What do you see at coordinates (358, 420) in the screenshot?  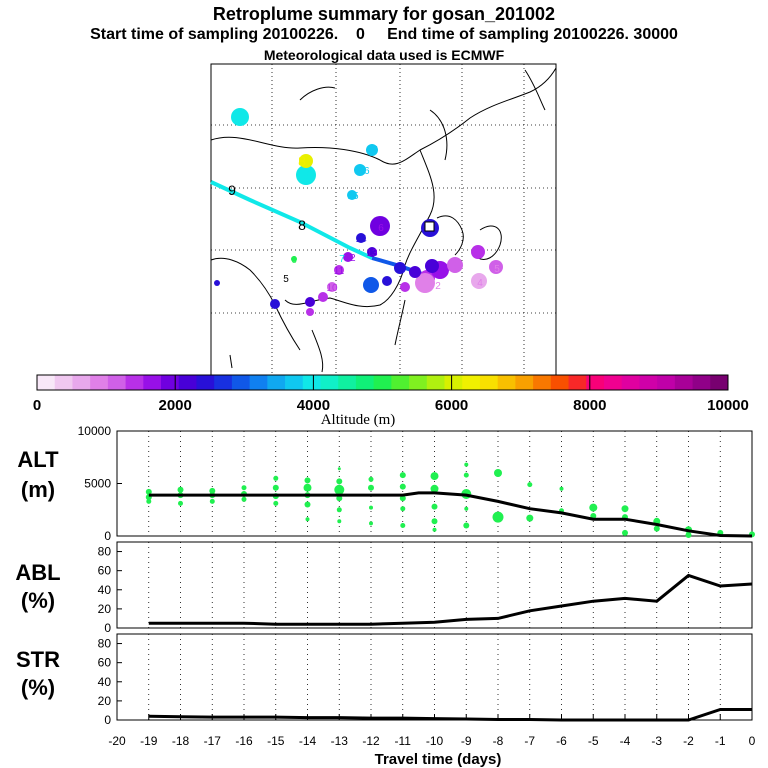 I see `colorbar-title: Altitude (m)` at bounding box center [358, 420].